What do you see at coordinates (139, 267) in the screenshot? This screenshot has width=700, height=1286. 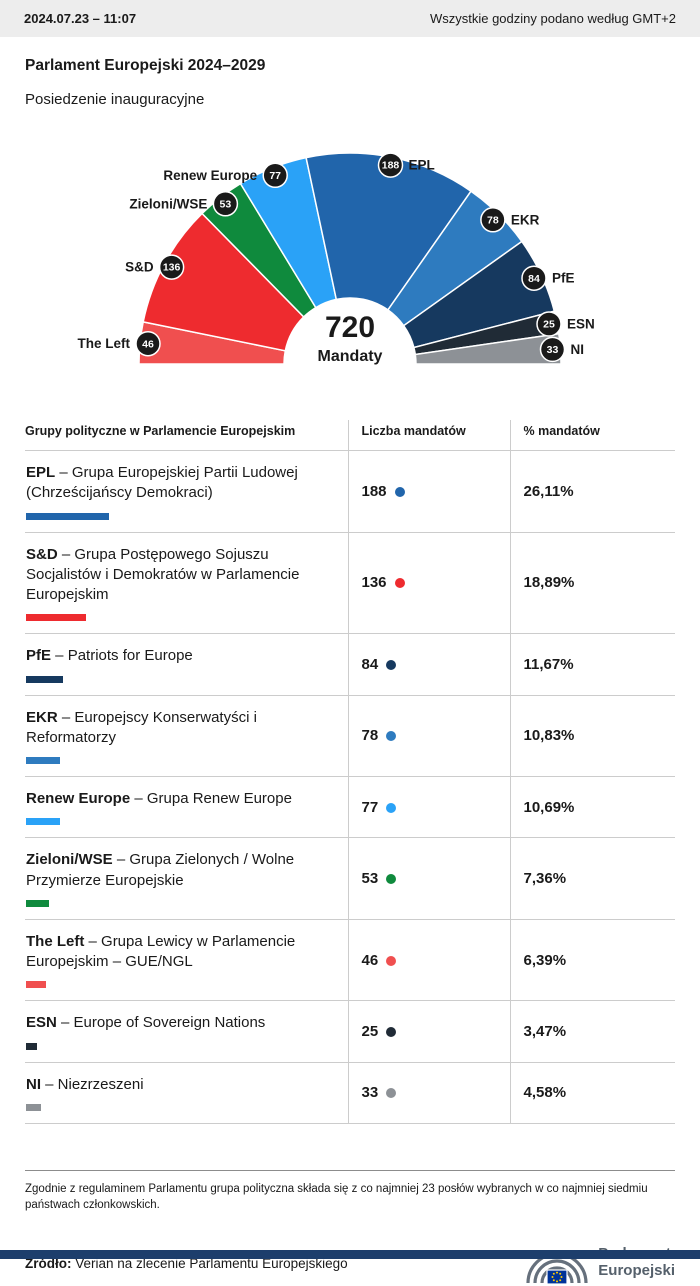 I see `segment-label-s-d: S&D` at bounding box center [139, 267].